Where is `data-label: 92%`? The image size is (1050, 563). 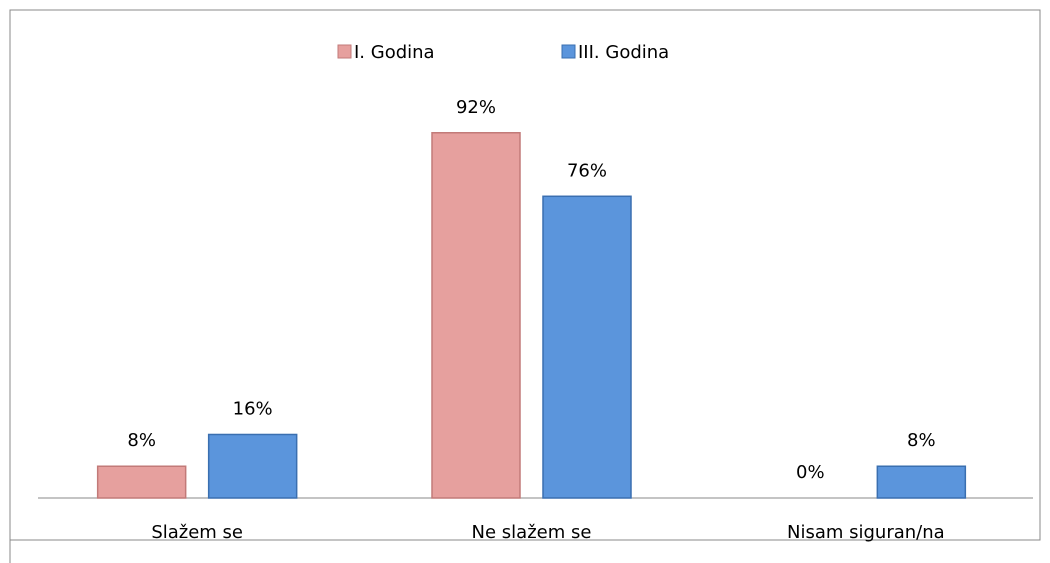 data-label: 92% is located at coordinates (476, 107).